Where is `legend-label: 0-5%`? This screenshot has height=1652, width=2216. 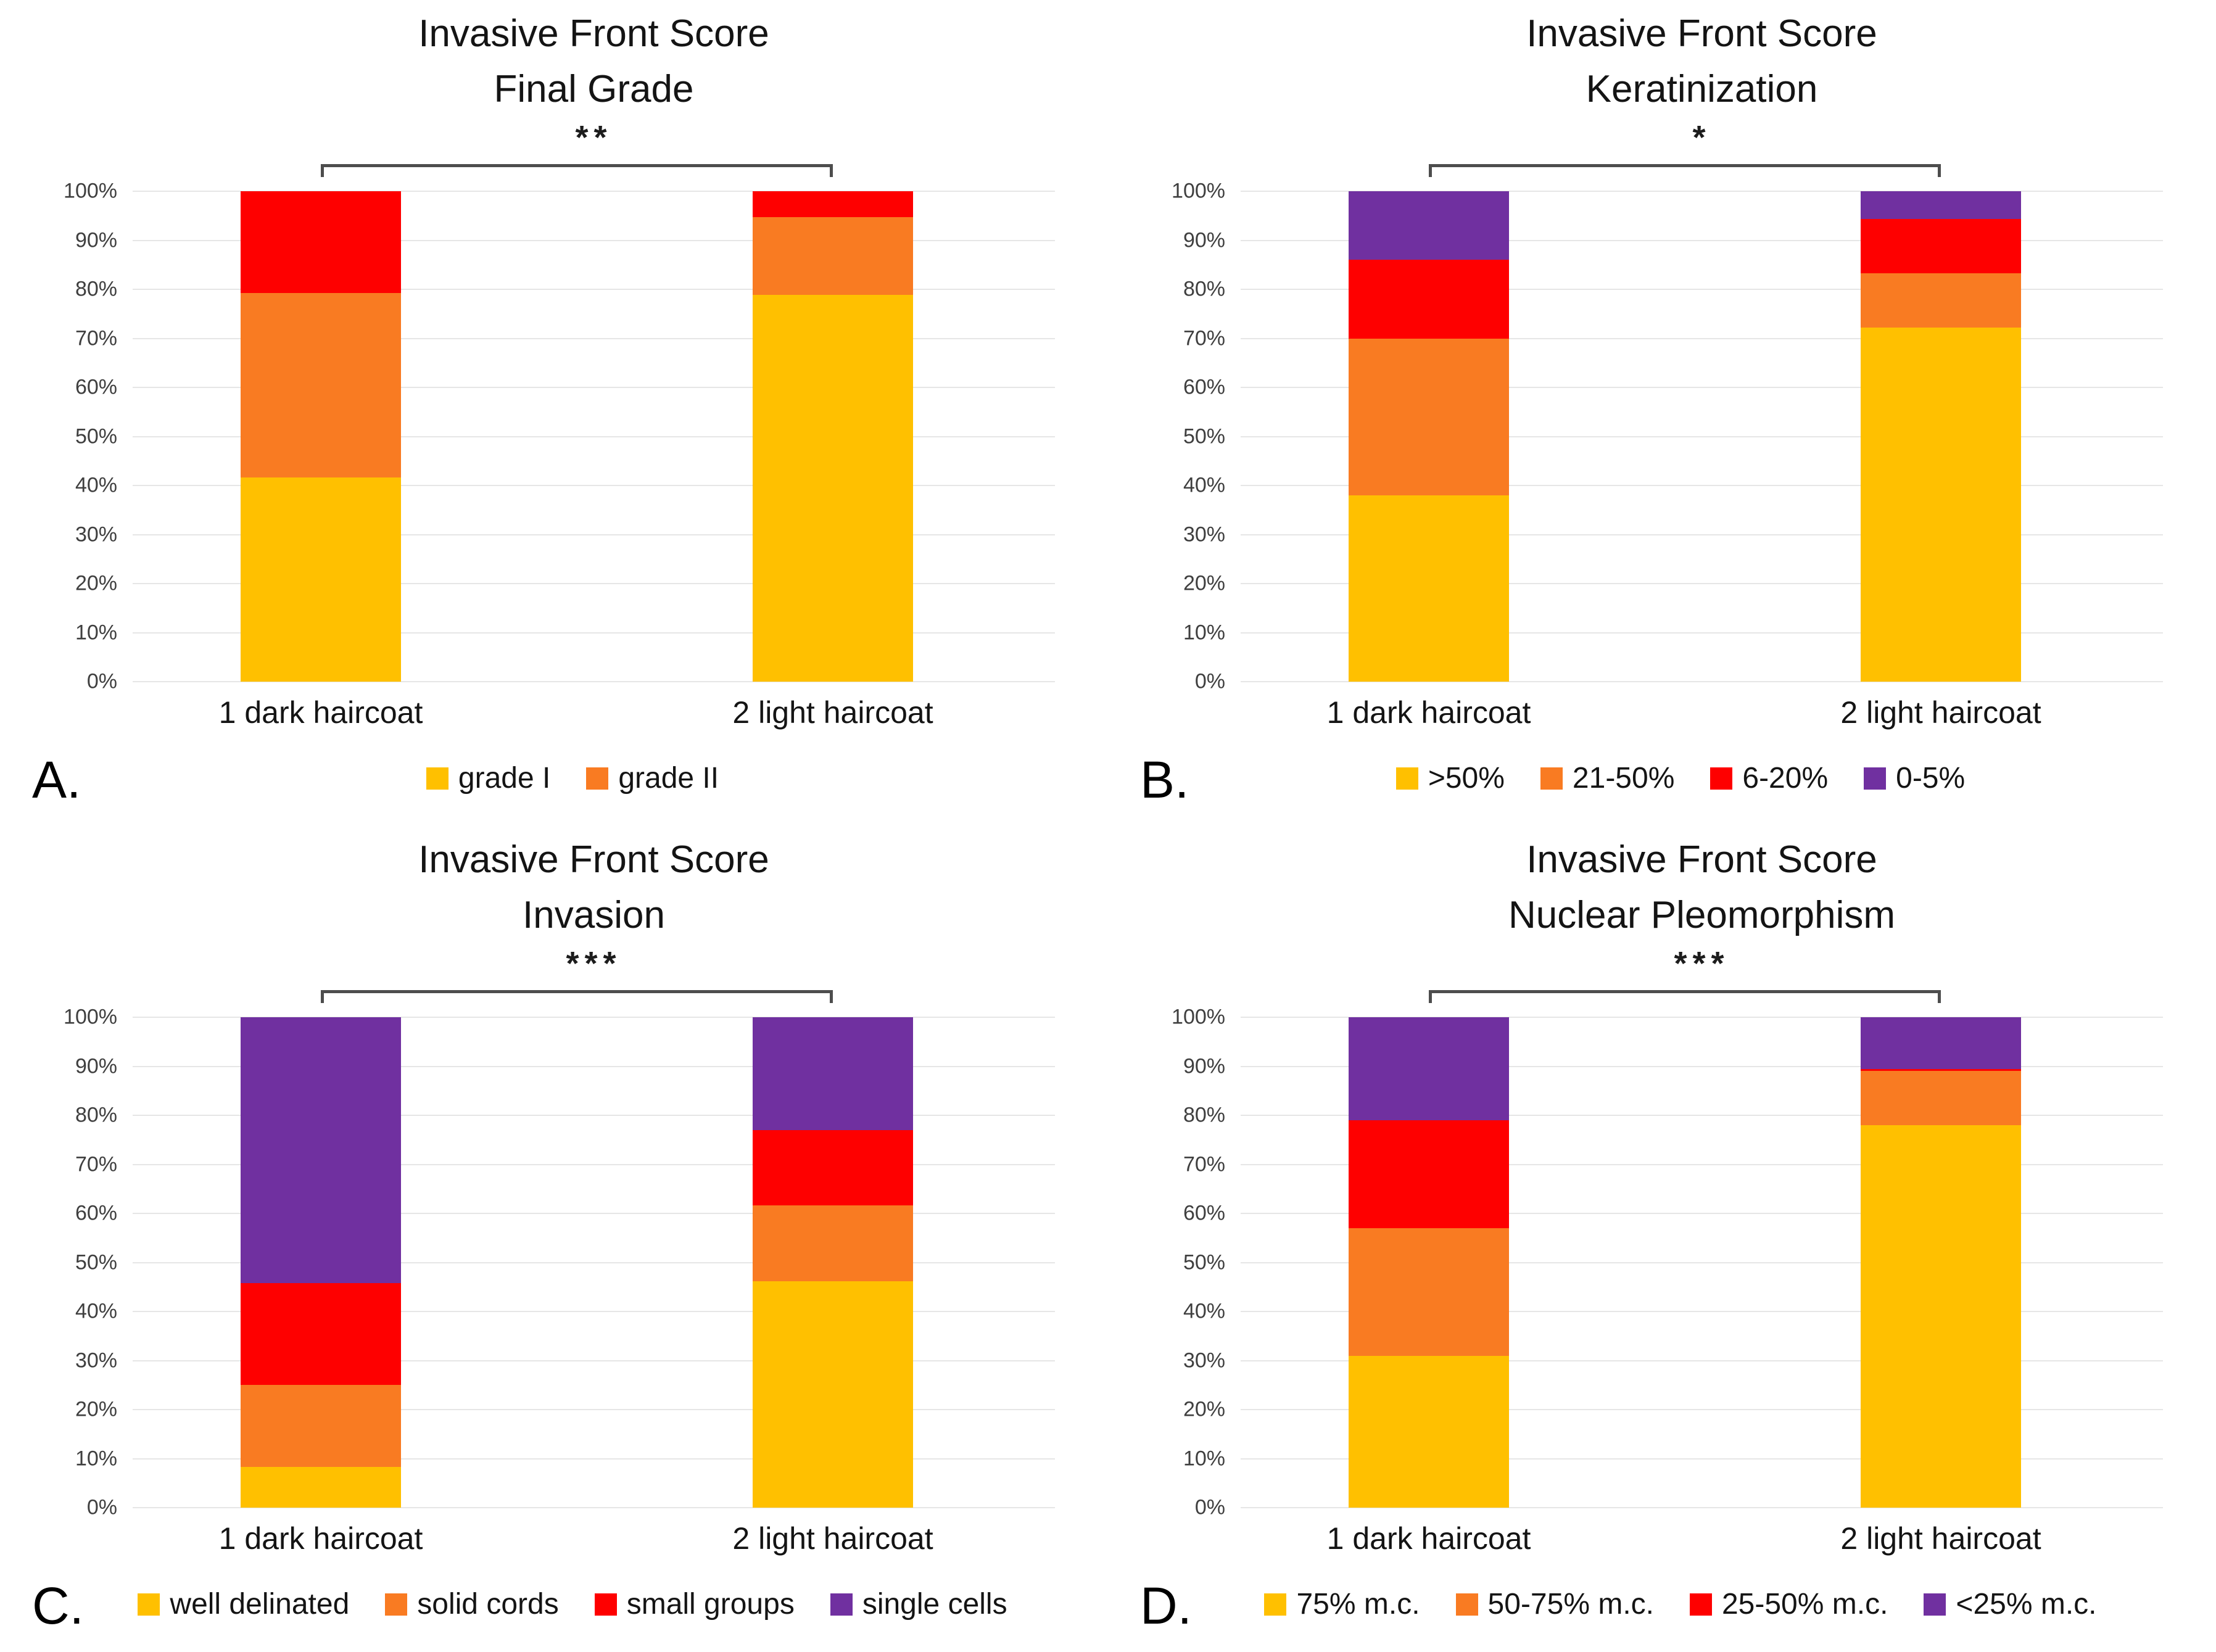 legend-label: 0-5% is located at coordinates (1931, 778).